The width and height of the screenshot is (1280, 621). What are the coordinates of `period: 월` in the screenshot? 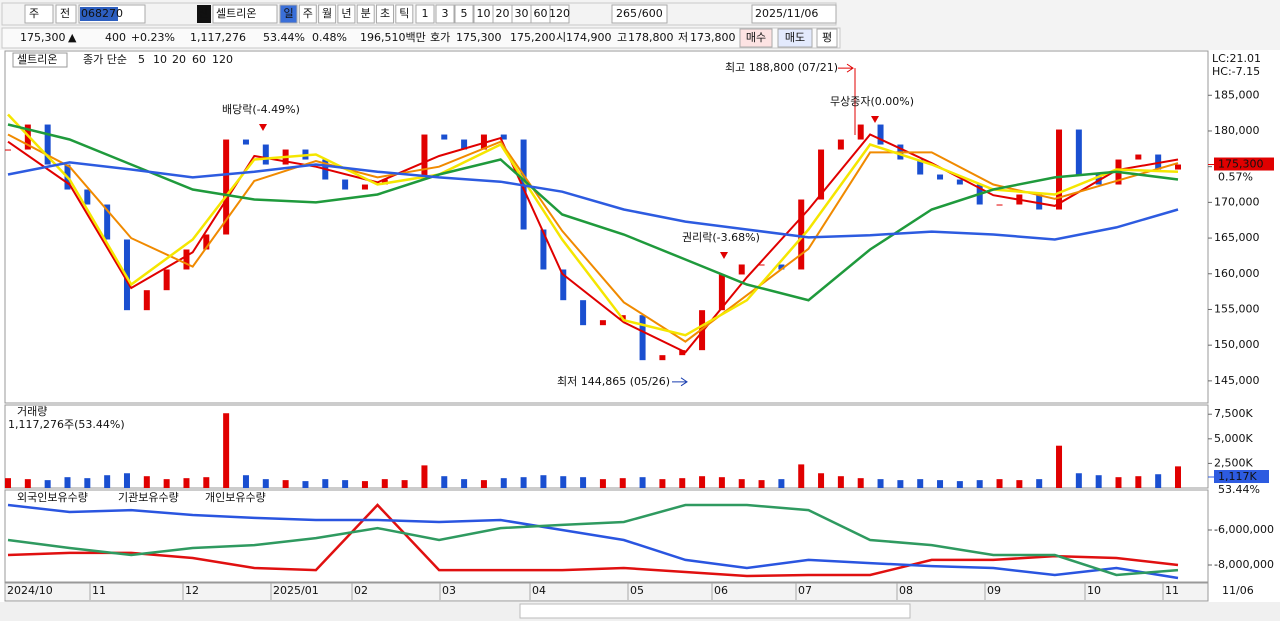 It's located at (327, 13).